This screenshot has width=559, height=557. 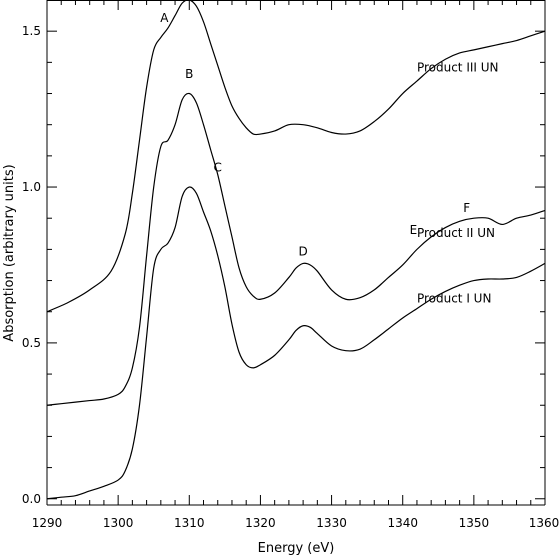 I want to click on y-tick-label: 0.5, so click(x=31, y=343).